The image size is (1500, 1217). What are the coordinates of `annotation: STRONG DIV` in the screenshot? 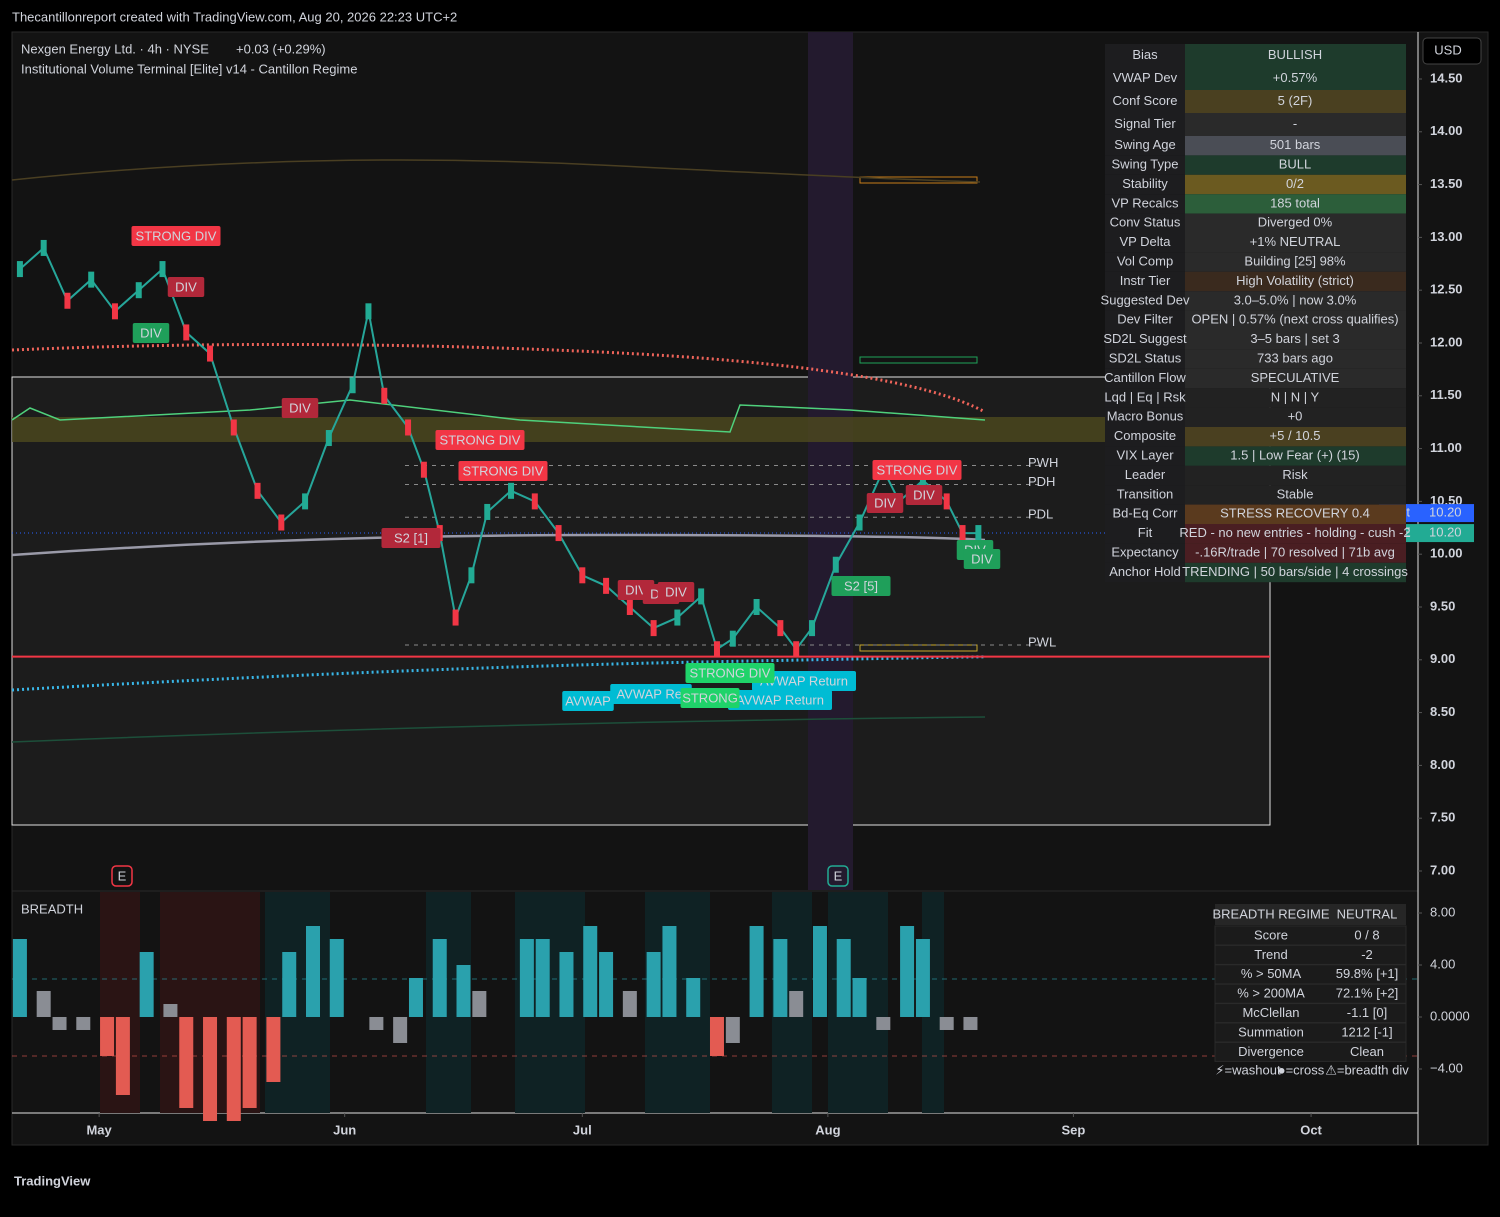 It's located at (176, 235).